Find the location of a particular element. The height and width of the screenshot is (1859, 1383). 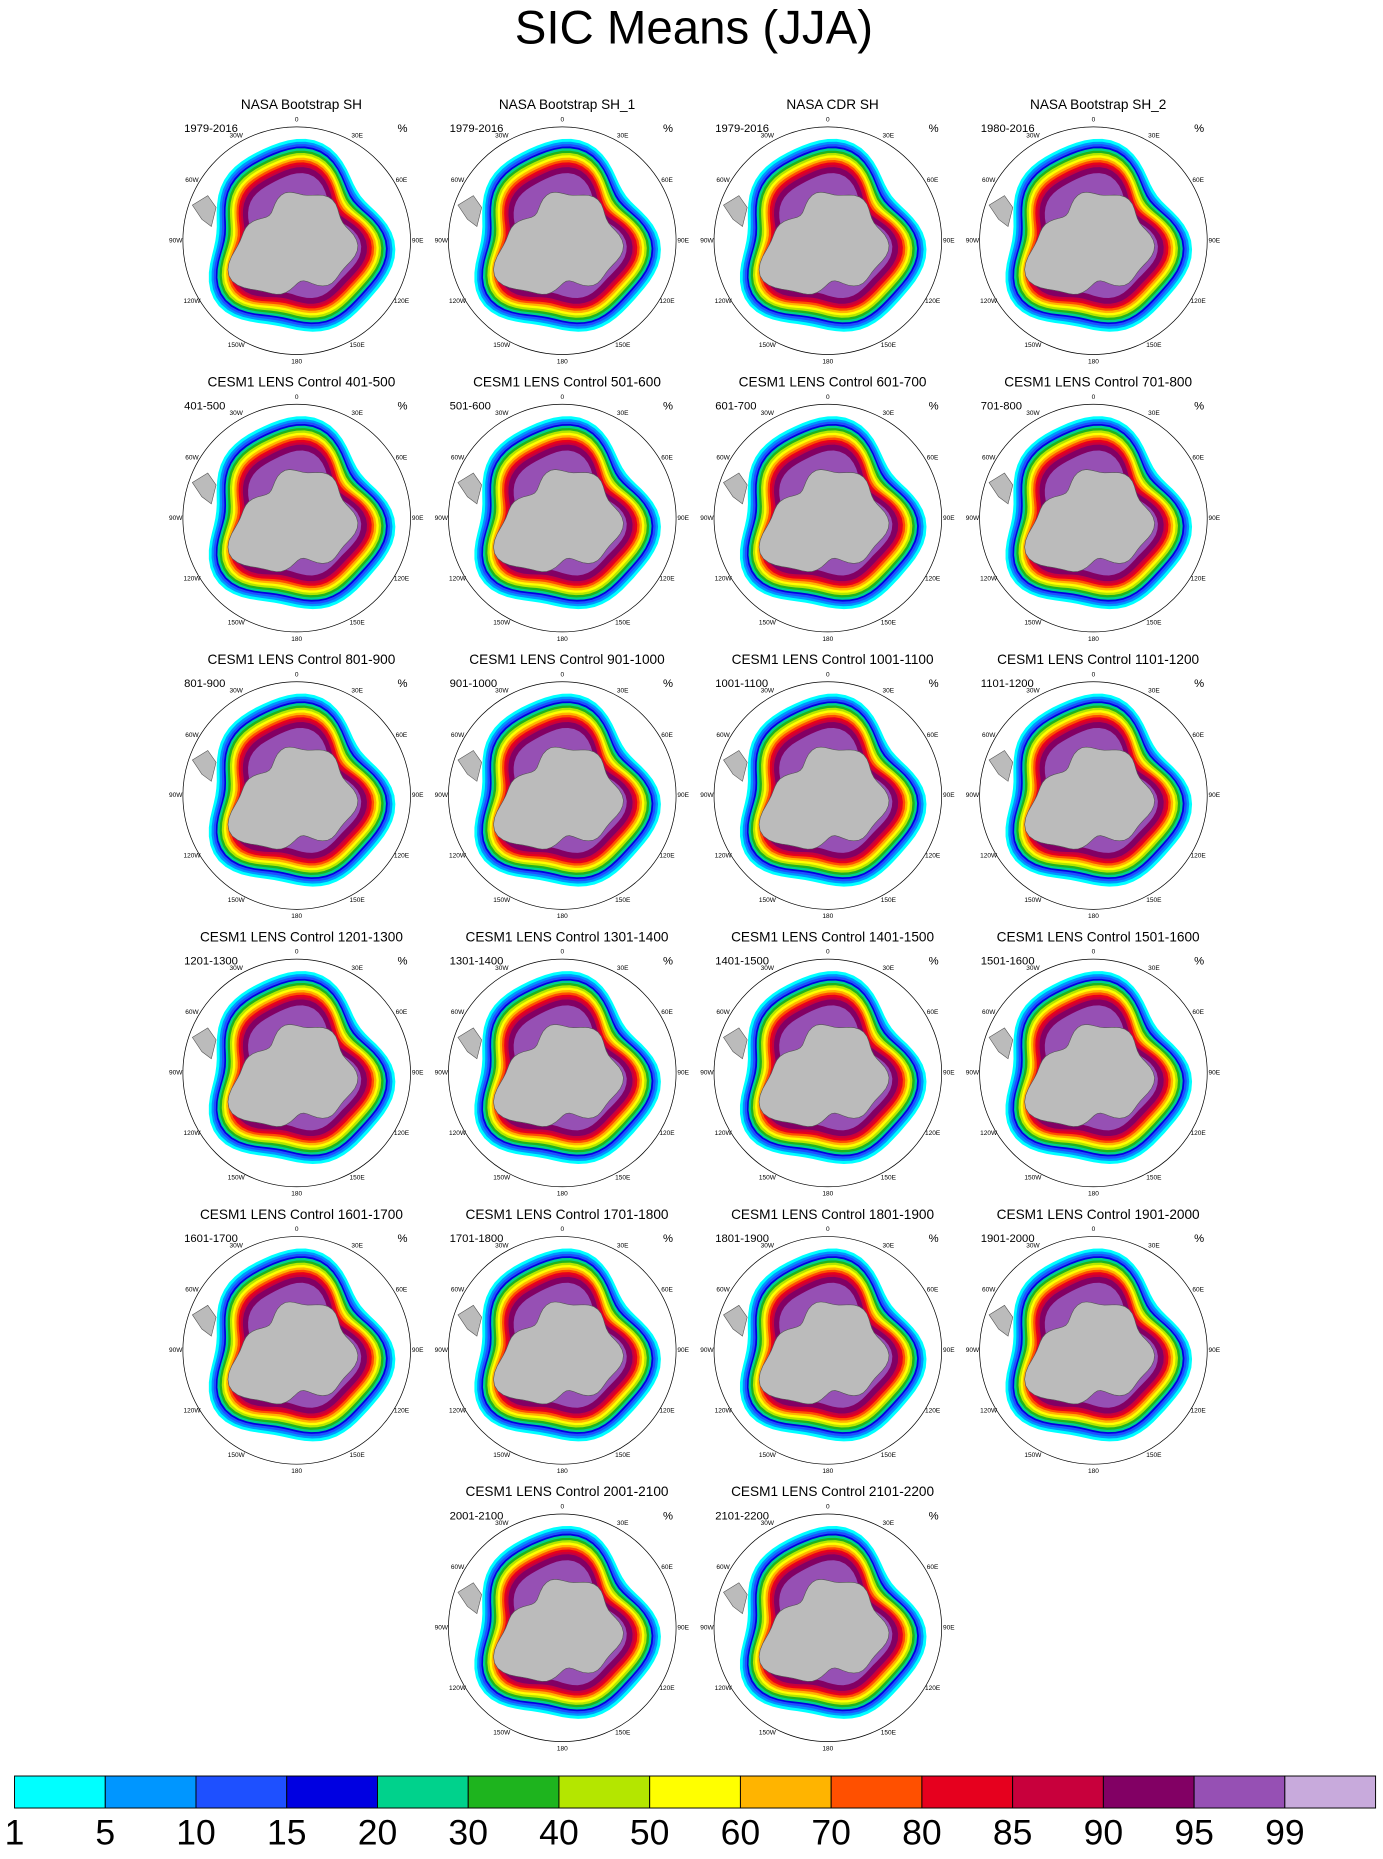

panel-period: 1901-2000 is located at coordinates (1008, 1239).